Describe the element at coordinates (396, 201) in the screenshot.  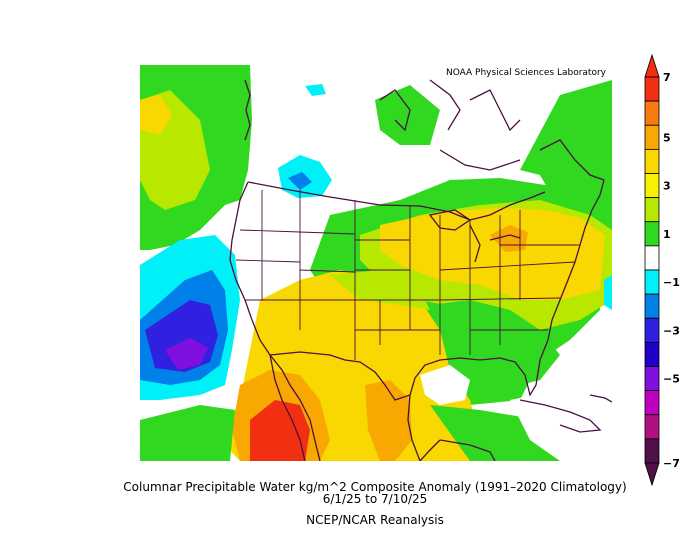
I see `us-canada-border` at that location.